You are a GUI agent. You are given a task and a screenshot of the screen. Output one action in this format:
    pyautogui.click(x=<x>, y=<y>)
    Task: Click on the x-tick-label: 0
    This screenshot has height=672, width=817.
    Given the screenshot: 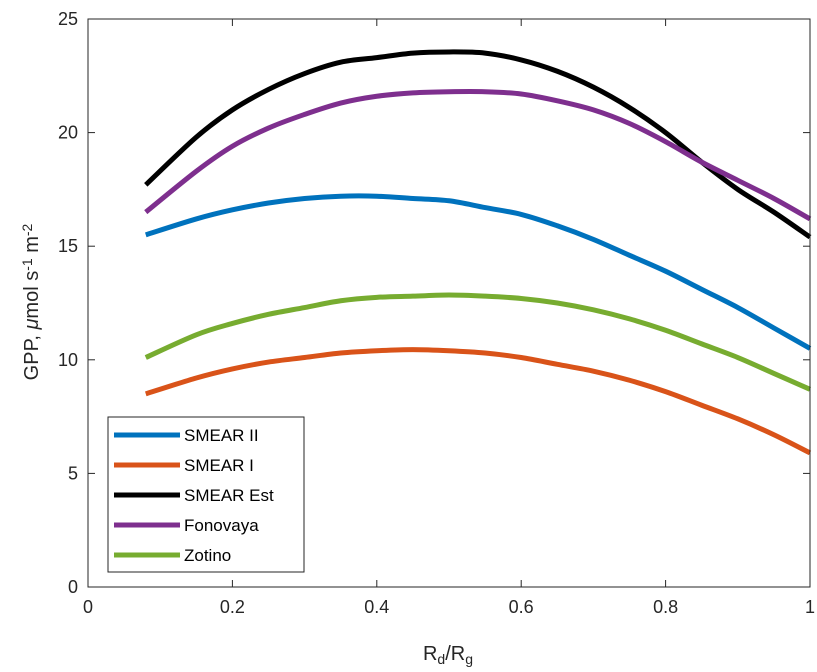 What is the action you would take?
    pyautogui.click(x=88, y=607)
    